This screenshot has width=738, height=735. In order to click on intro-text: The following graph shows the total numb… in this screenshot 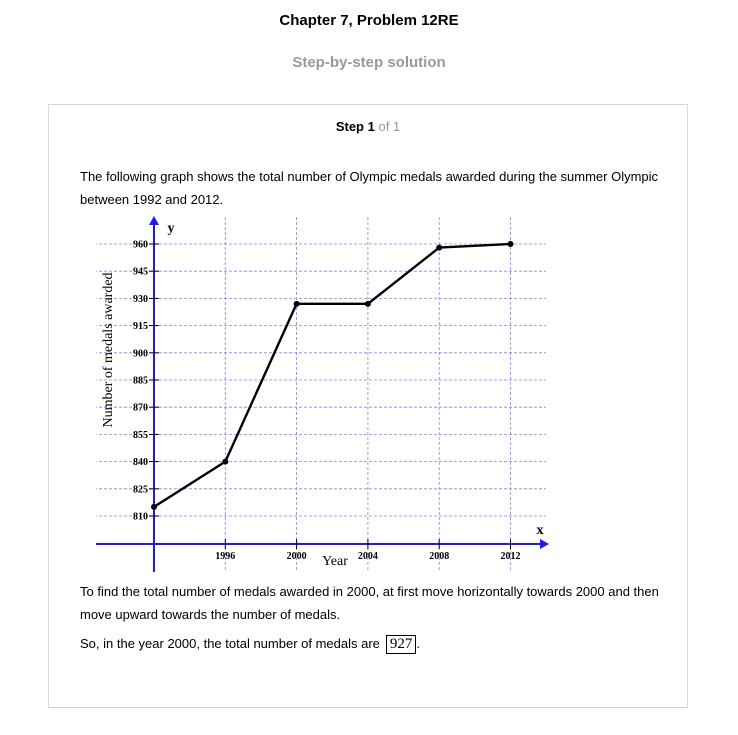, I will do `click(369, 188)`.